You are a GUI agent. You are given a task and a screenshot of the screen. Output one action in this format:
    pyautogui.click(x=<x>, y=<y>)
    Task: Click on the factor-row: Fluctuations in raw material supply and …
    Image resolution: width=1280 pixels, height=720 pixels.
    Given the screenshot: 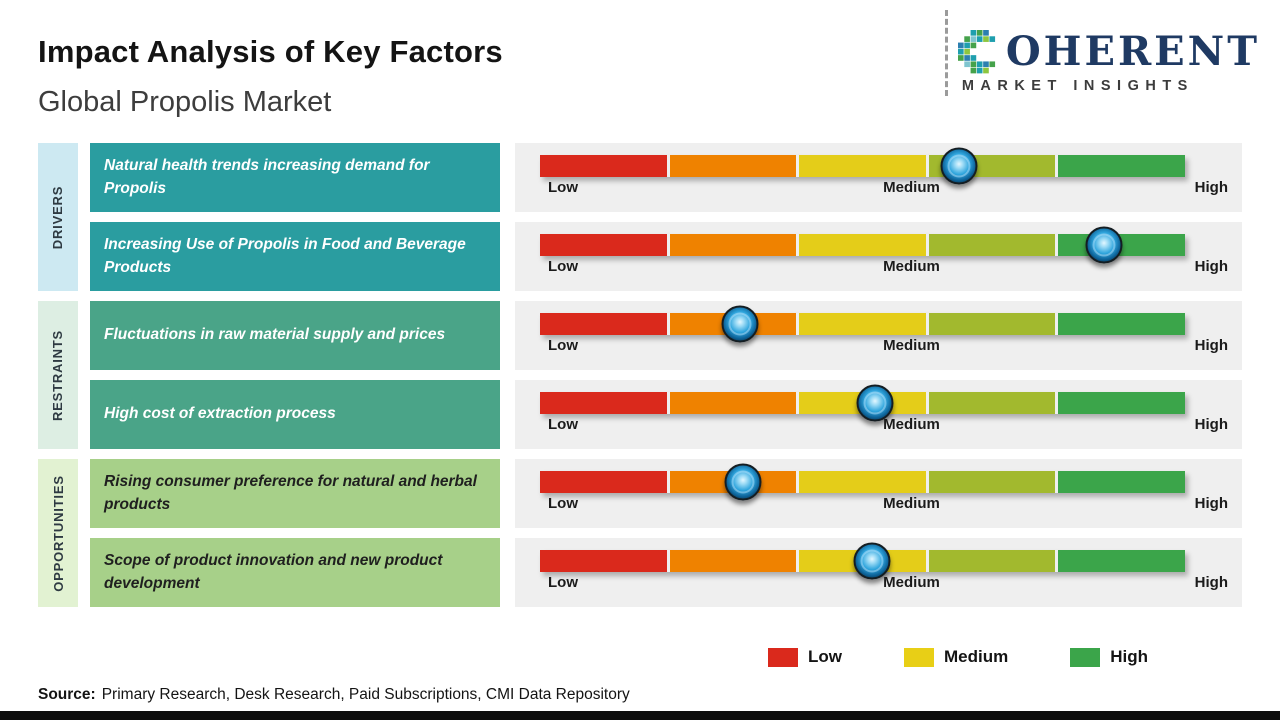 What is the action you would take?
    pyautogui.click(x=666, y=335)
    